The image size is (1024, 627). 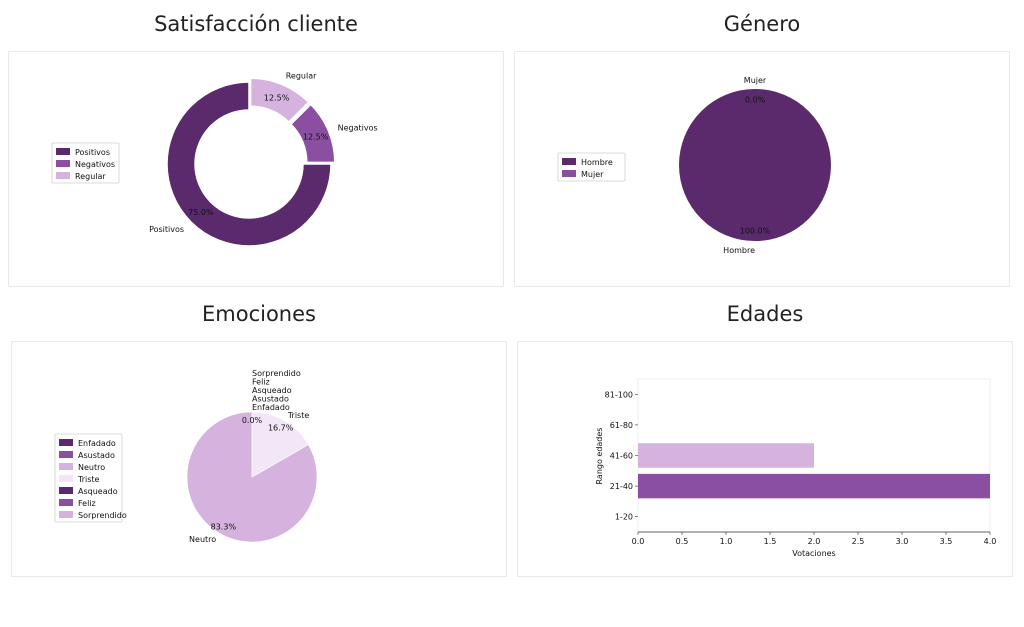 I want to click on ages-ytick-label-41-60: 41-60, so click(x=621, y=456).